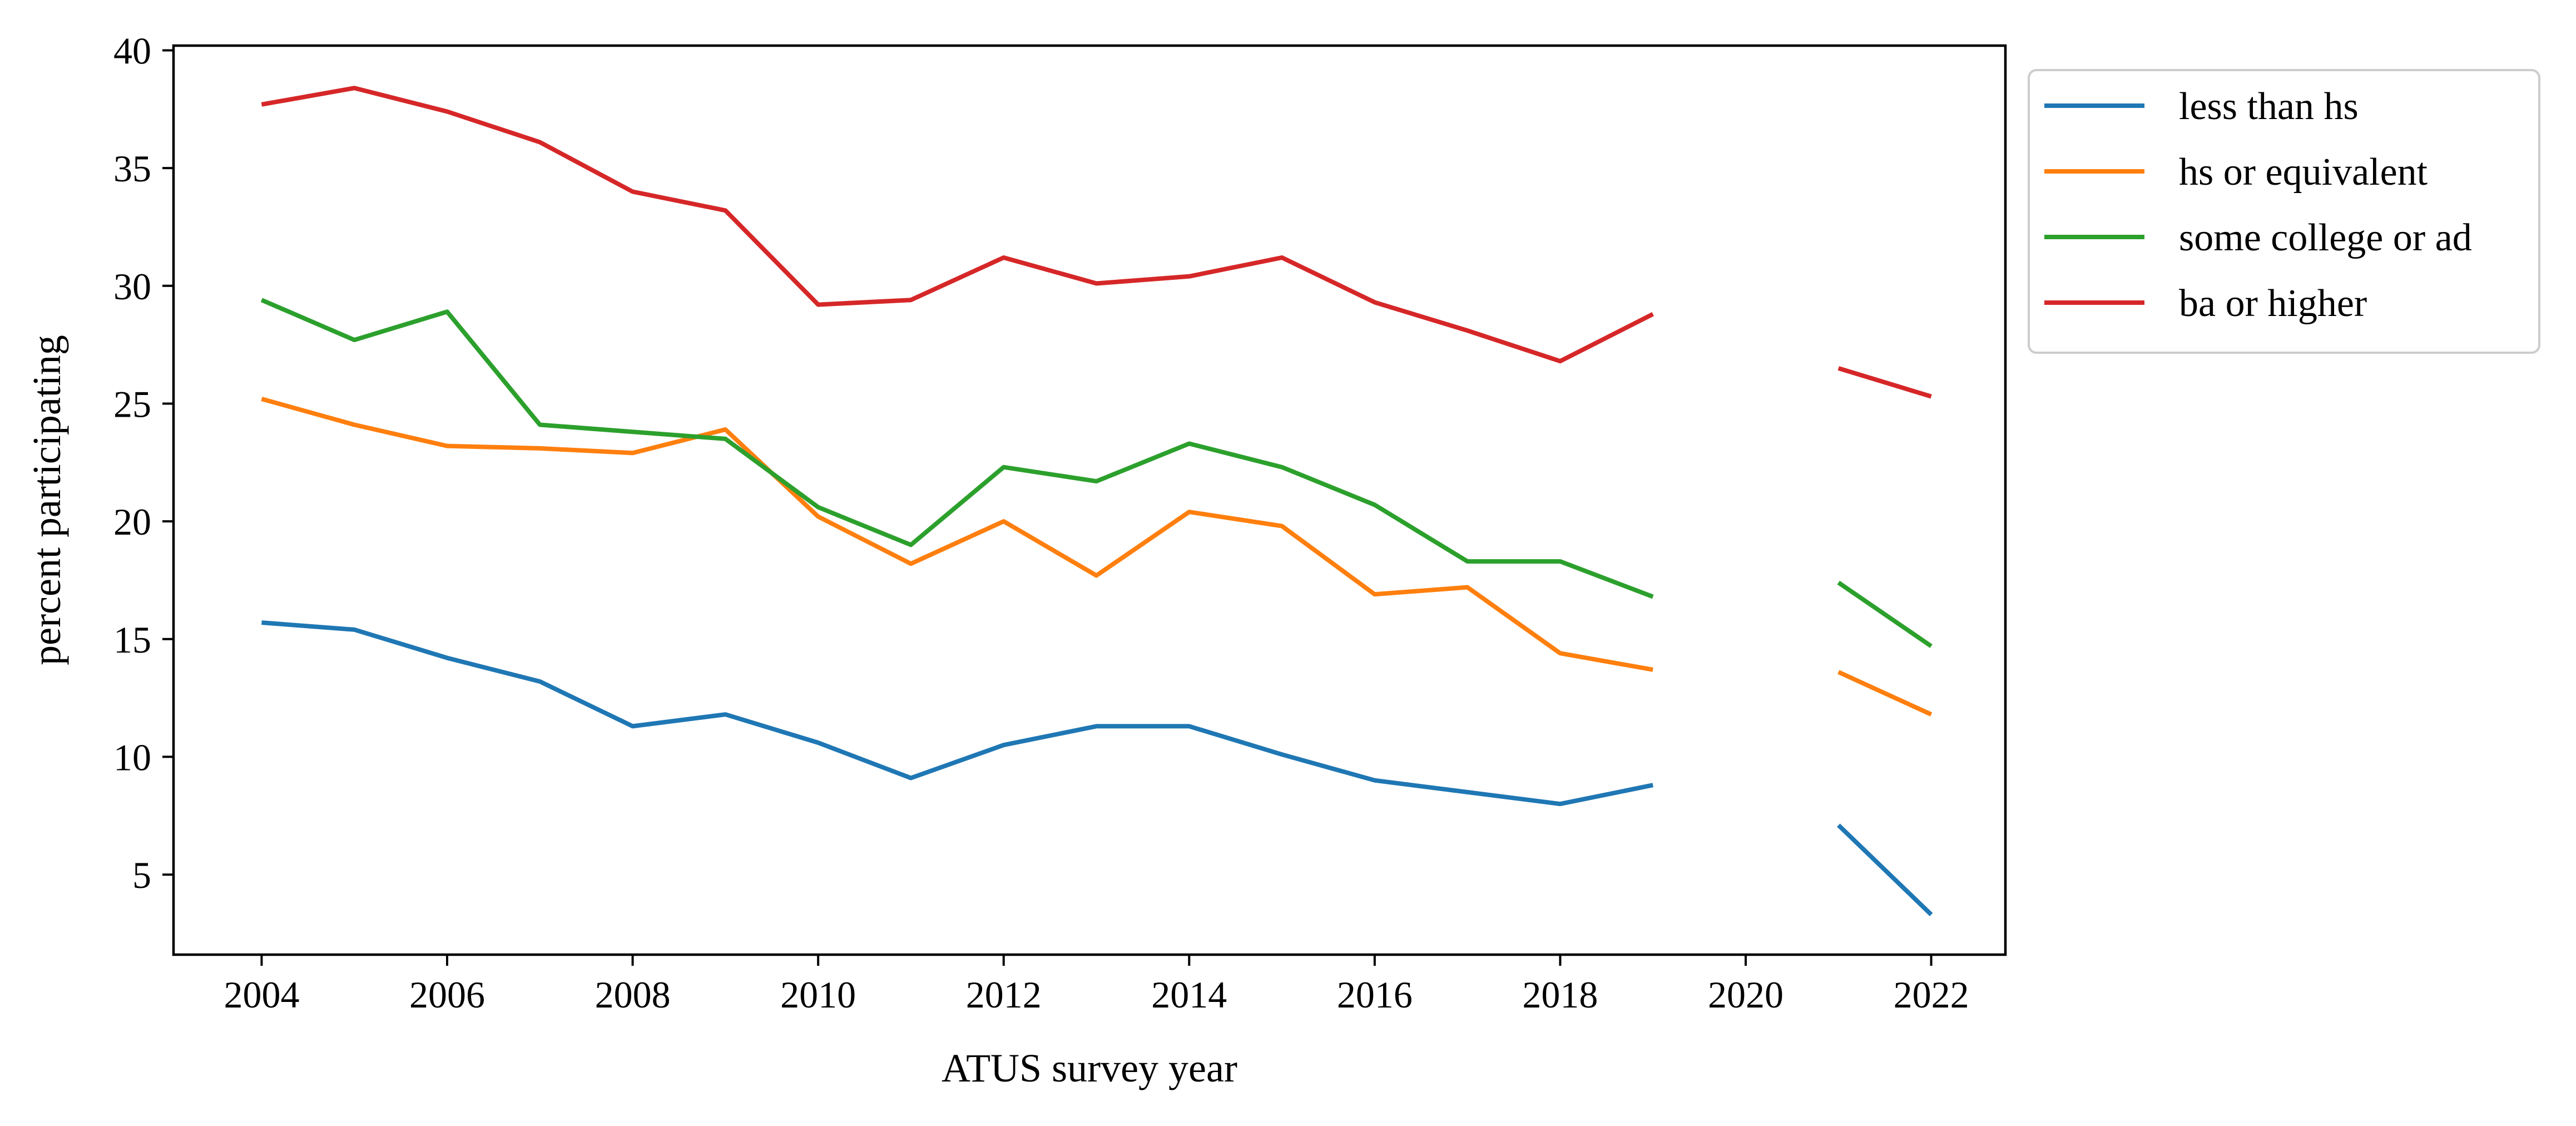 The image size is (2576, 1126). What do you see at coordinates (132, 50) in the screenshot?
I see `y-tick-label: 40` at bounding box center [132, 50].